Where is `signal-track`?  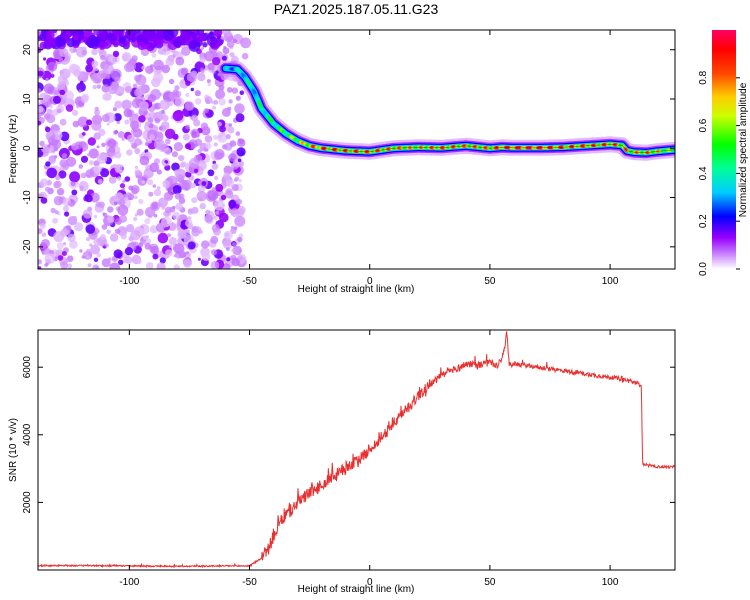 signal-track is located at coordinates (446, 110).